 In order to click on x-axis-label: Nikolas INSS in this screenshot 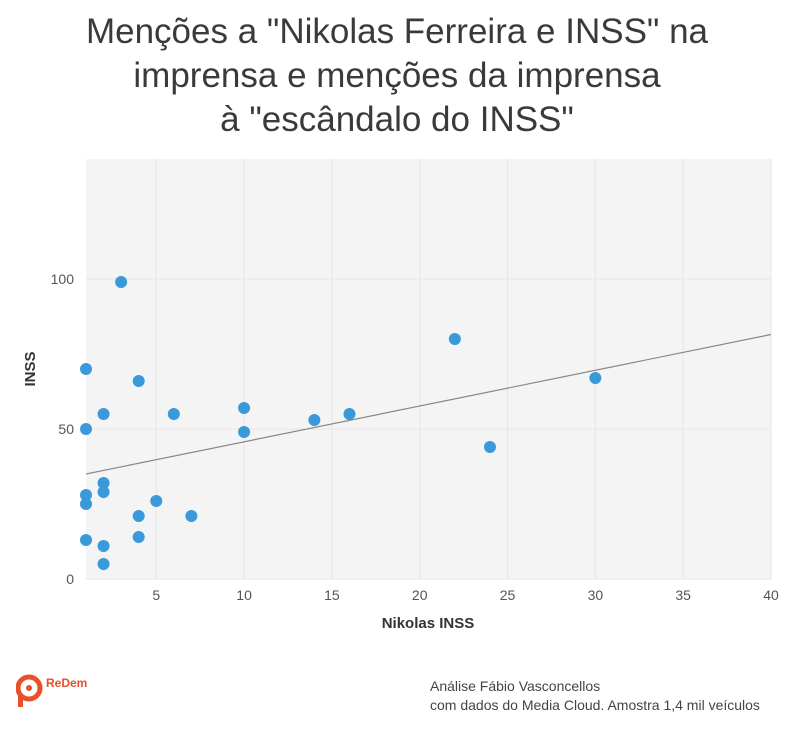, I will do `click(428, 623)`.